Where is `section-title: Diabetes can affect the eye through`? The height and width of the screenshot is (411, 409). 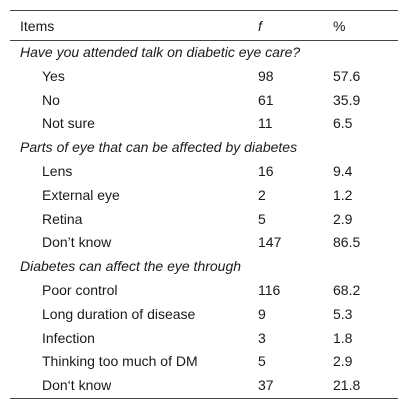
section-title: Diabetes can affect the eye through is located at coordinates (131, 266).